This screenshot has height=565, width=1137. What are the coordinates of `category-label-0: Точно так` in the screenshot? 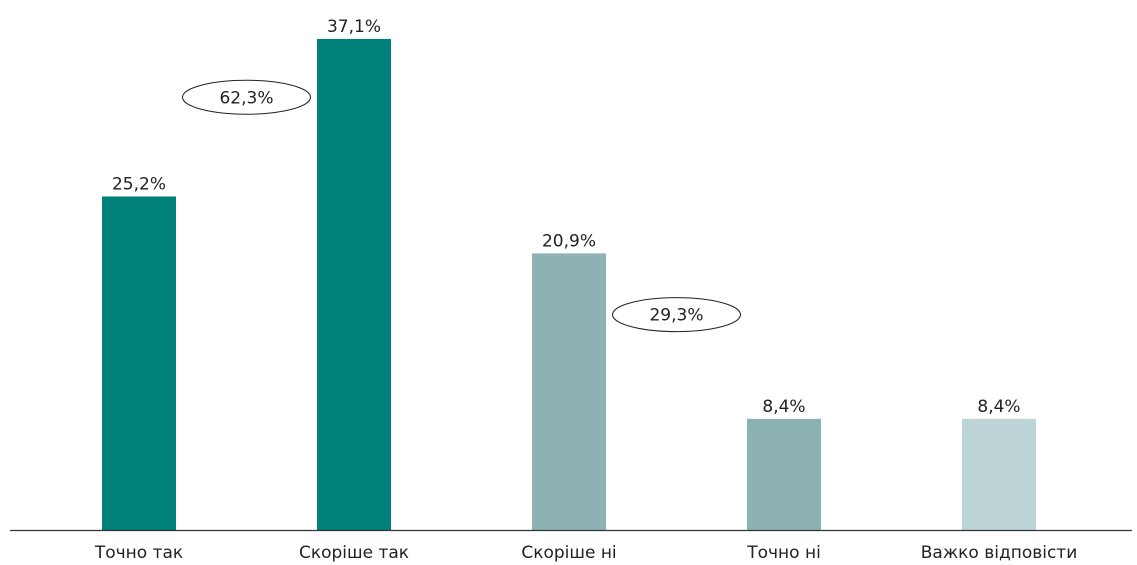 It's located at (138, 553).